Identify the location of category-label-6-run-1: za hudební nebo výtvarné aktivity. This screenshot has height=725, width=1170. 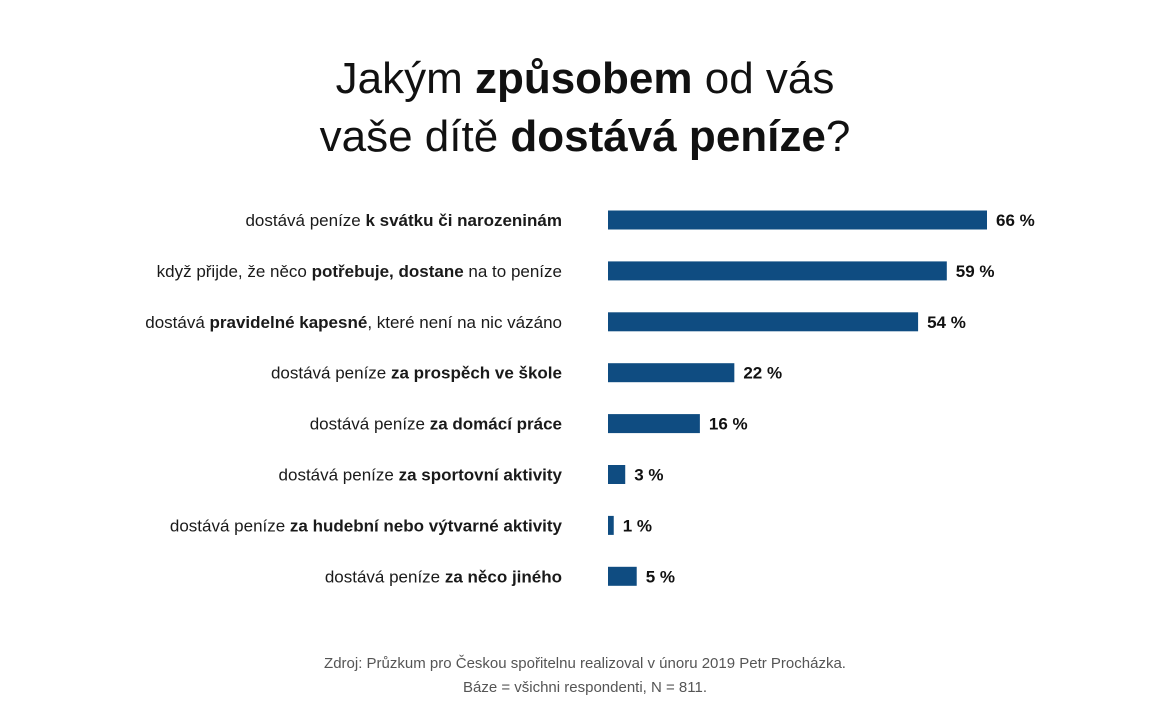
(426, 525).